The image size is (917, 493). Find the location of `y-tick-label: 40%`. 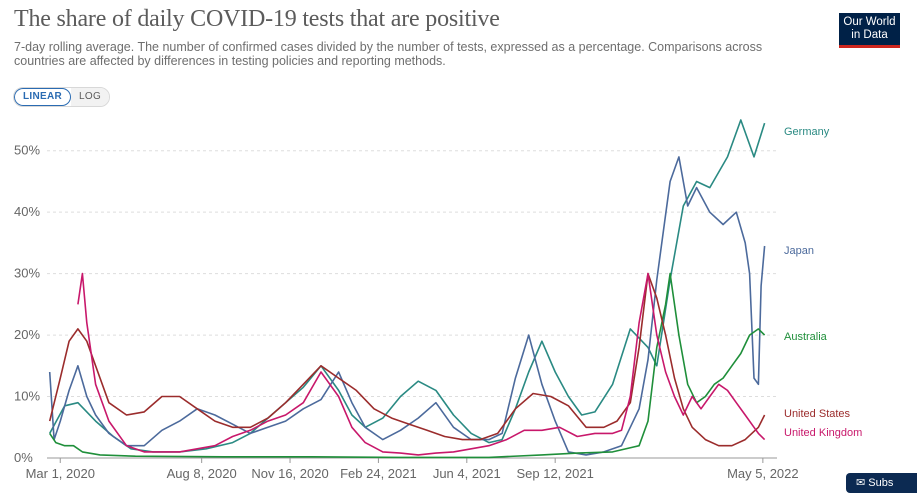

y-tick-label: 40% is located at coordinates (27, 211).